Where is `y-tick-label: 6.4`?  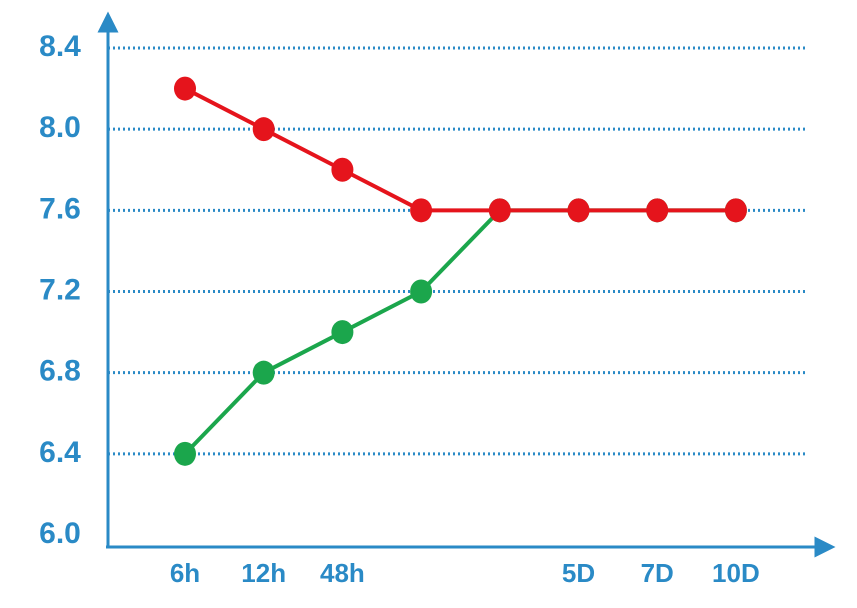 y-tick-label: 6.4 is located at coordinates (60, 452).